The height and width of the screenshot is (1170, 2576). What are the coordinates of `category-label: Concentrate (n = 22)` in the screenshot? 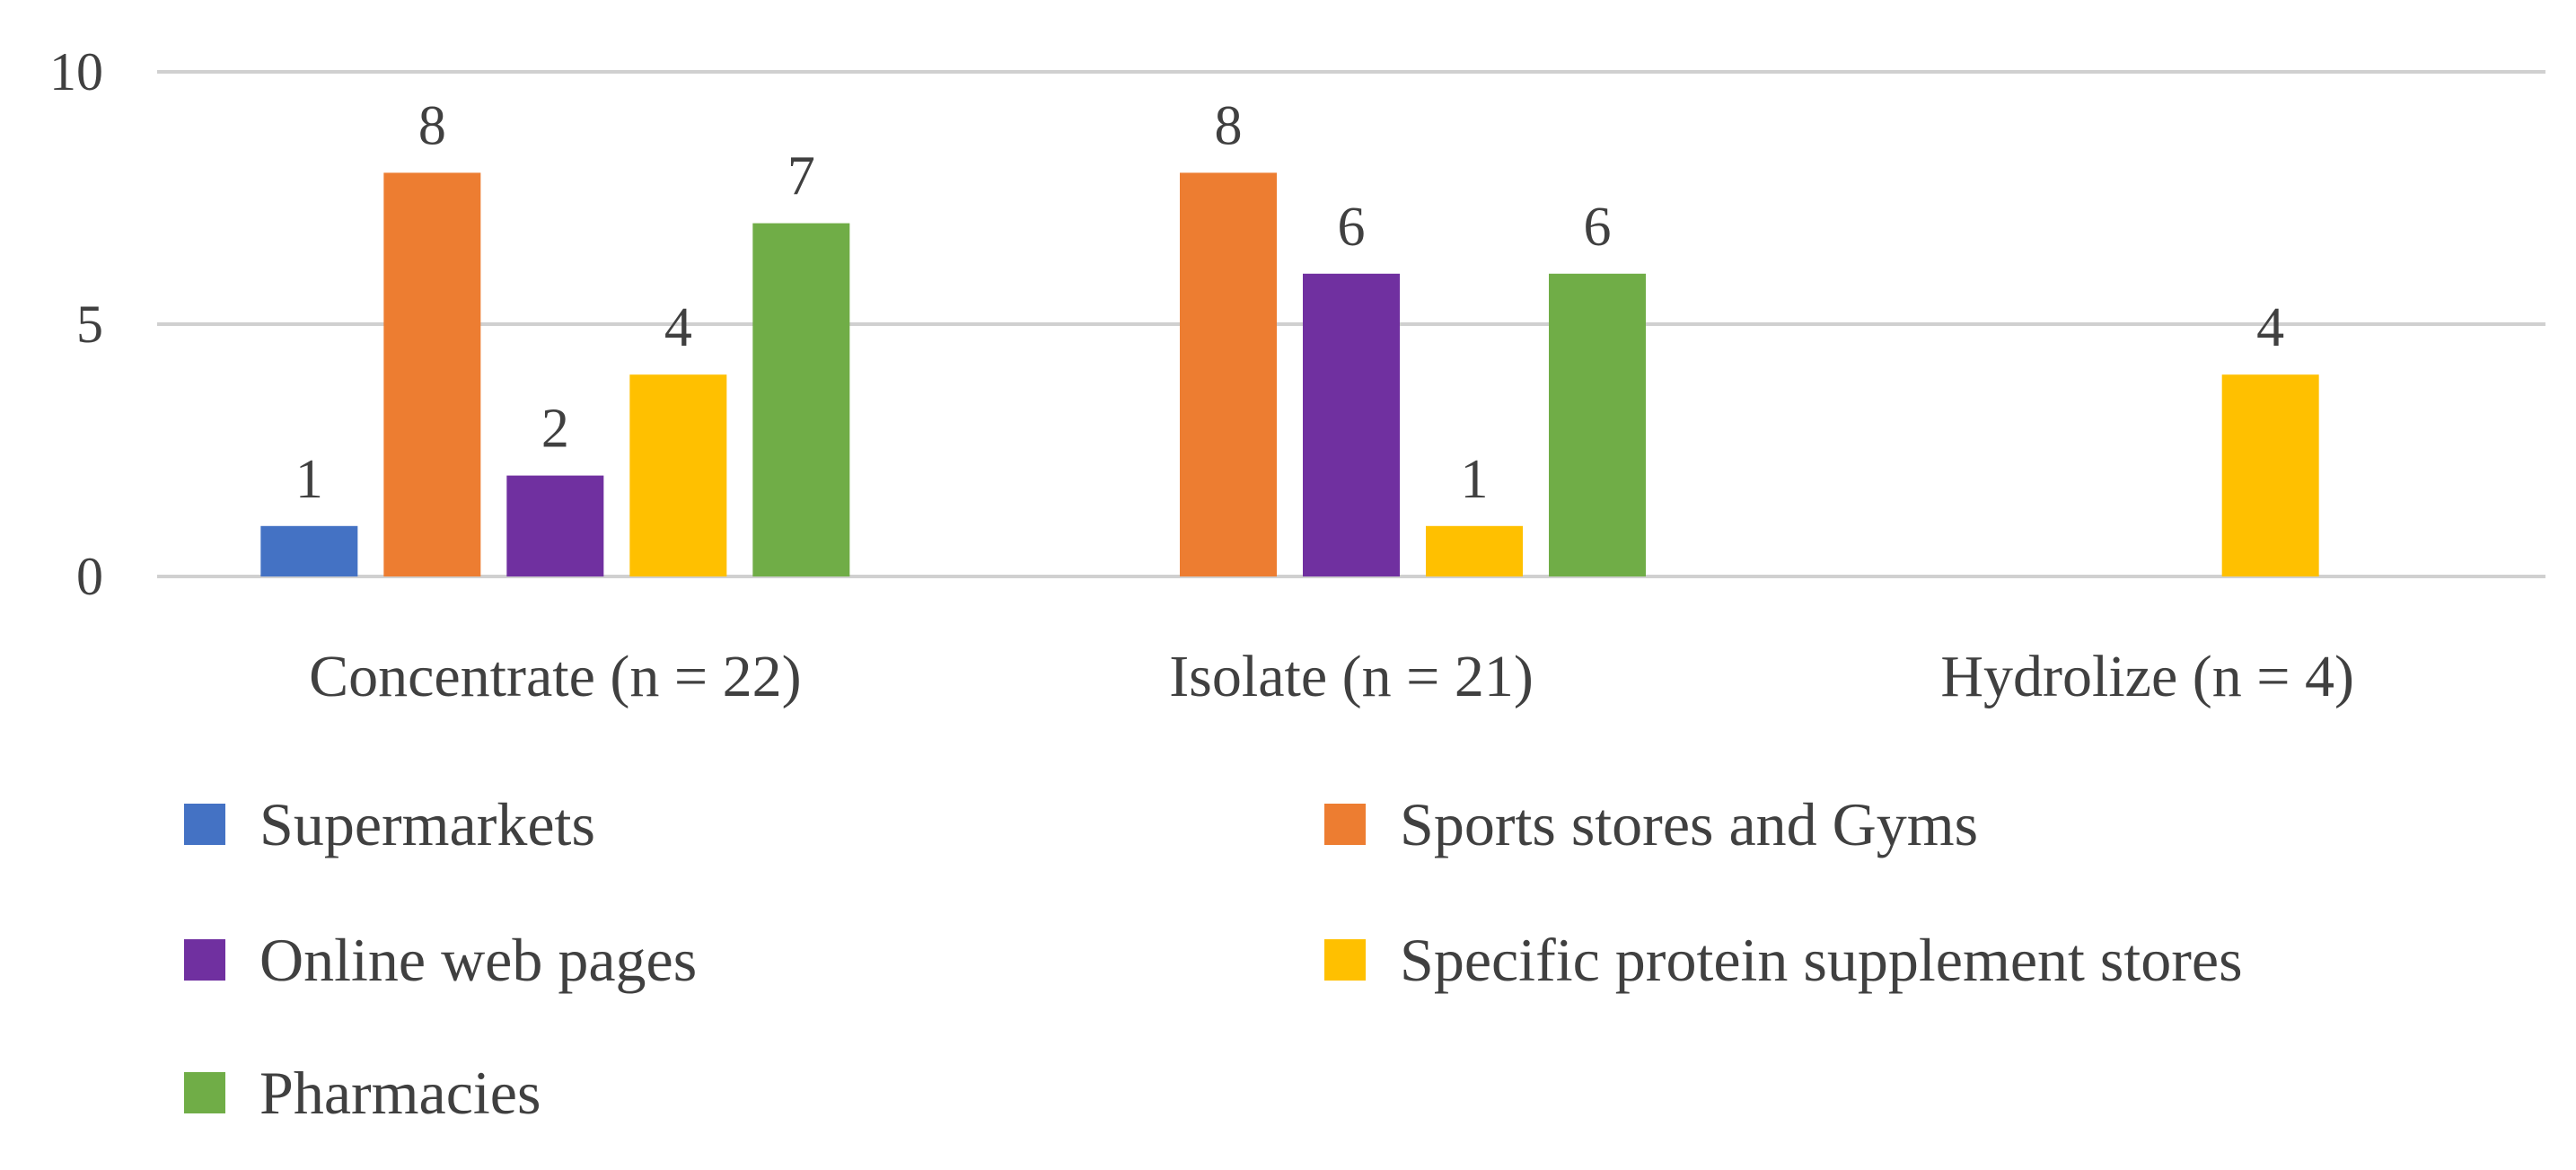 It's located at (556, 677).